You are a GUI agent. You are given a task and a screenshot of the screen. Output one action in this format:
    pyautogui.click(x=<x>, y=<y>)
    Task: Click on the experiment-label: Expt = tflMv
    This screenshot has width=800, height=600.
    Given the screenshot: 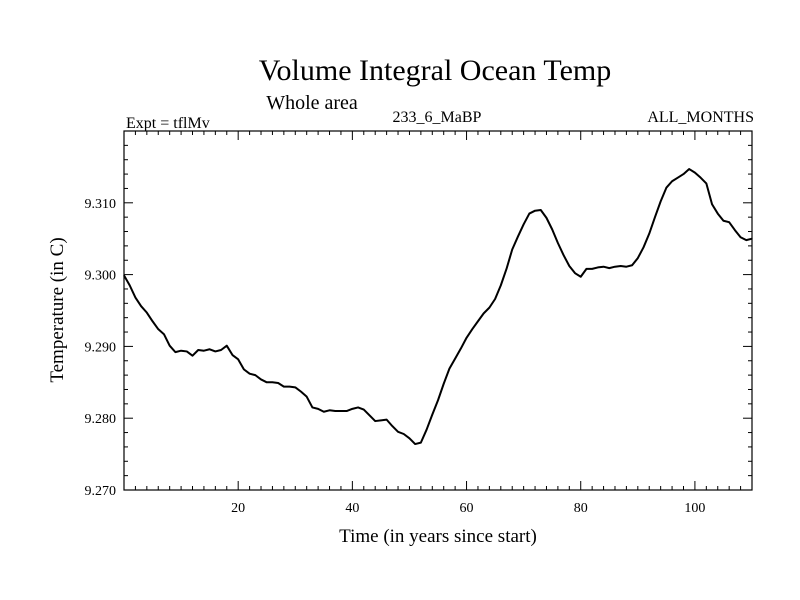 What is the action you would take?
    pyautogui.click(x=168, y=123)
    